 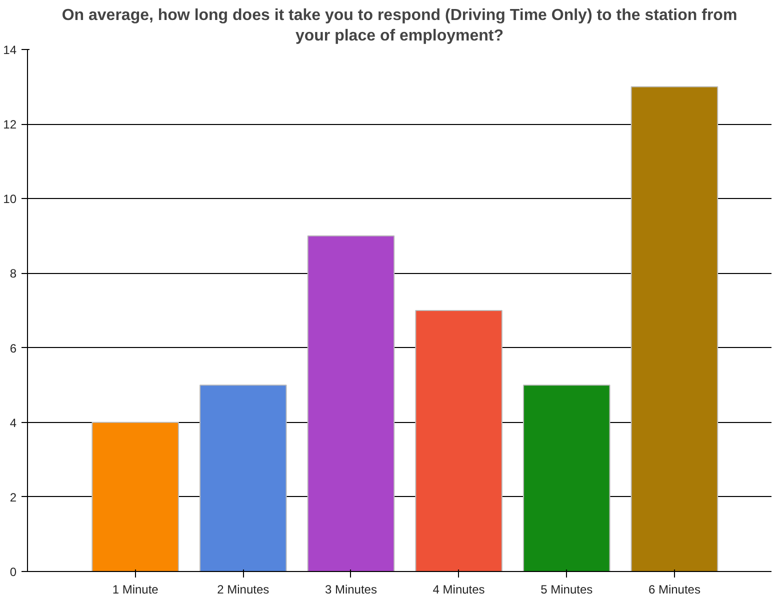 I want to click on x-tick-label: 1 Minute, so click(x=135, y=589).